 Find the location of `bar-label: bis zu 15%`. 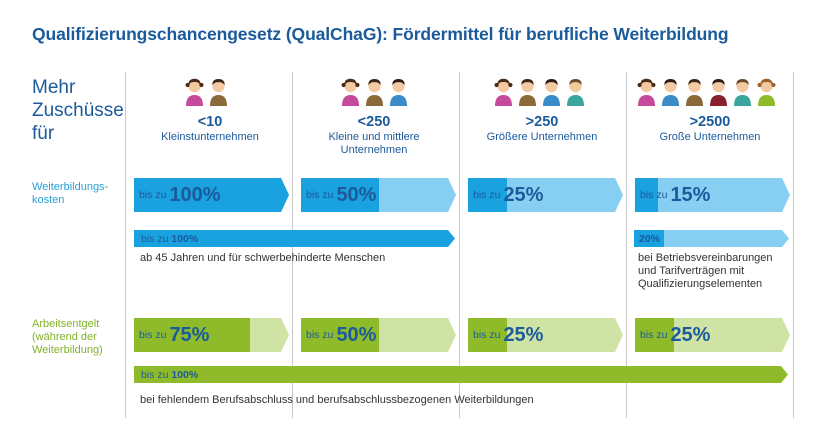

bar-label: bis zu 15% is located at coordinates (675, 195).